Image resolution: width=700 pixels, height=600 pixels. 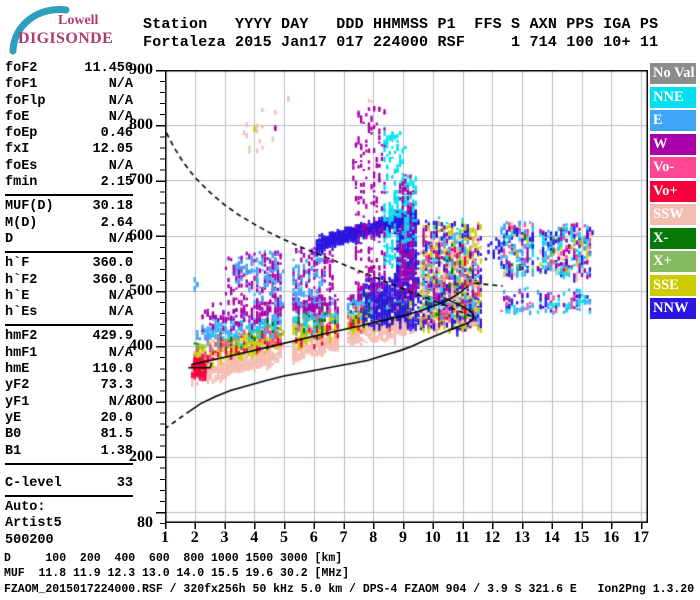 I want to click on param-label: foEs, so click(x=21, y=166).